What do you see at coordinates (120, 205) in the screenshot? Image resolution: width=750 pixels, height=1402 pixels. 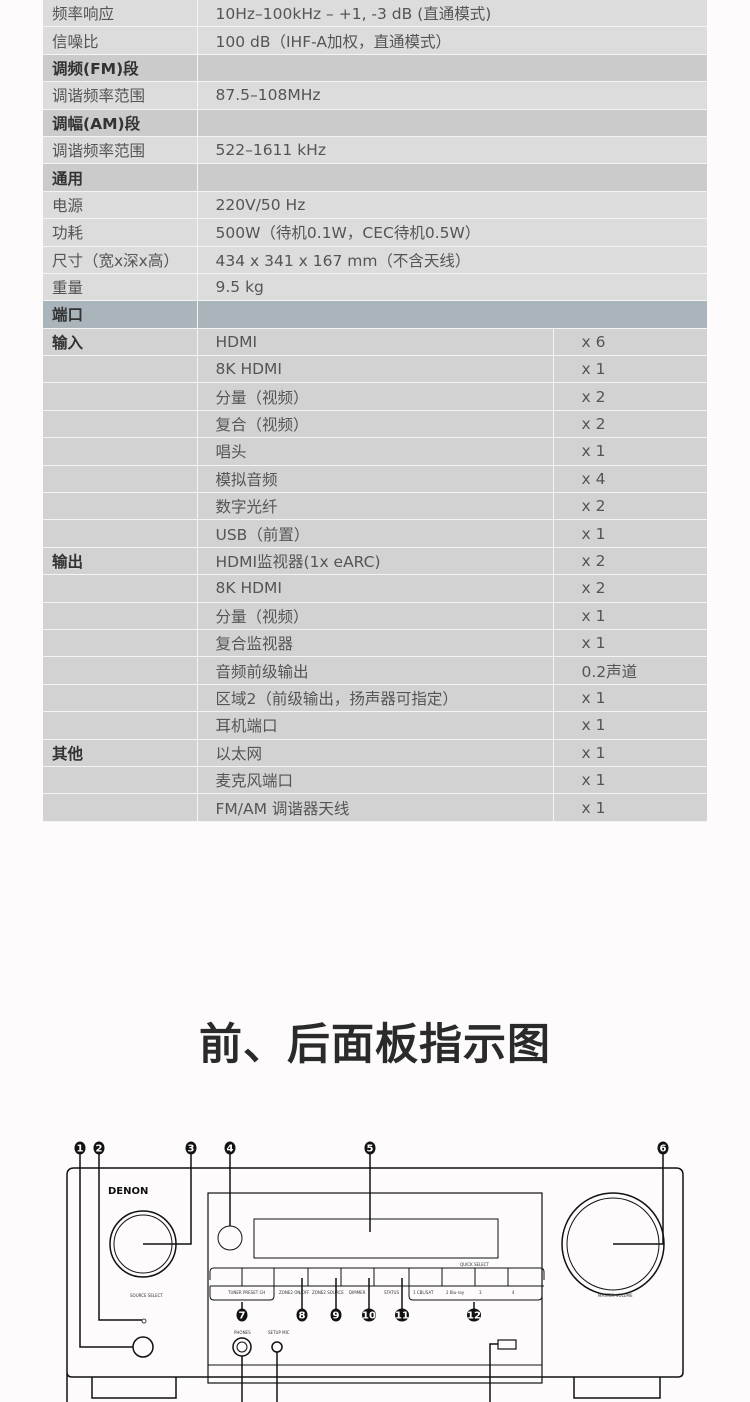 I see `spec-label: 电源` at bounding box center [120, 205].